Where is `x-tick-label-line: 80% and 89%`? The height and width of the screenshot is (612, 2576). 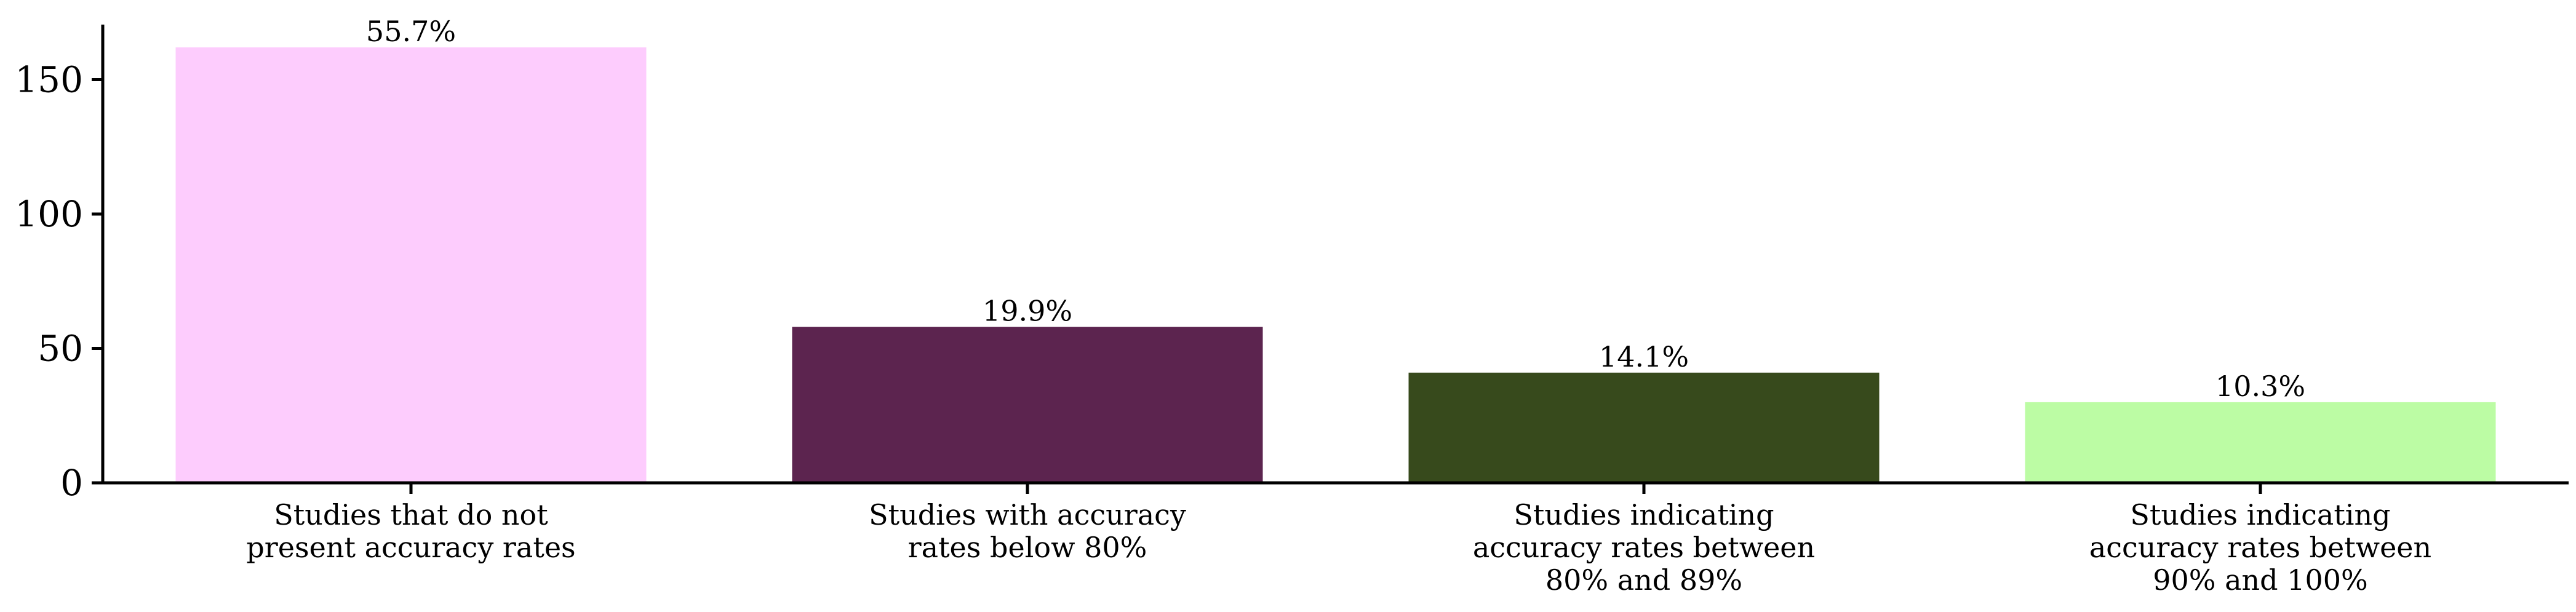
x-tick-label-line: 80% and 89% is located at coordinates (1644, 580).